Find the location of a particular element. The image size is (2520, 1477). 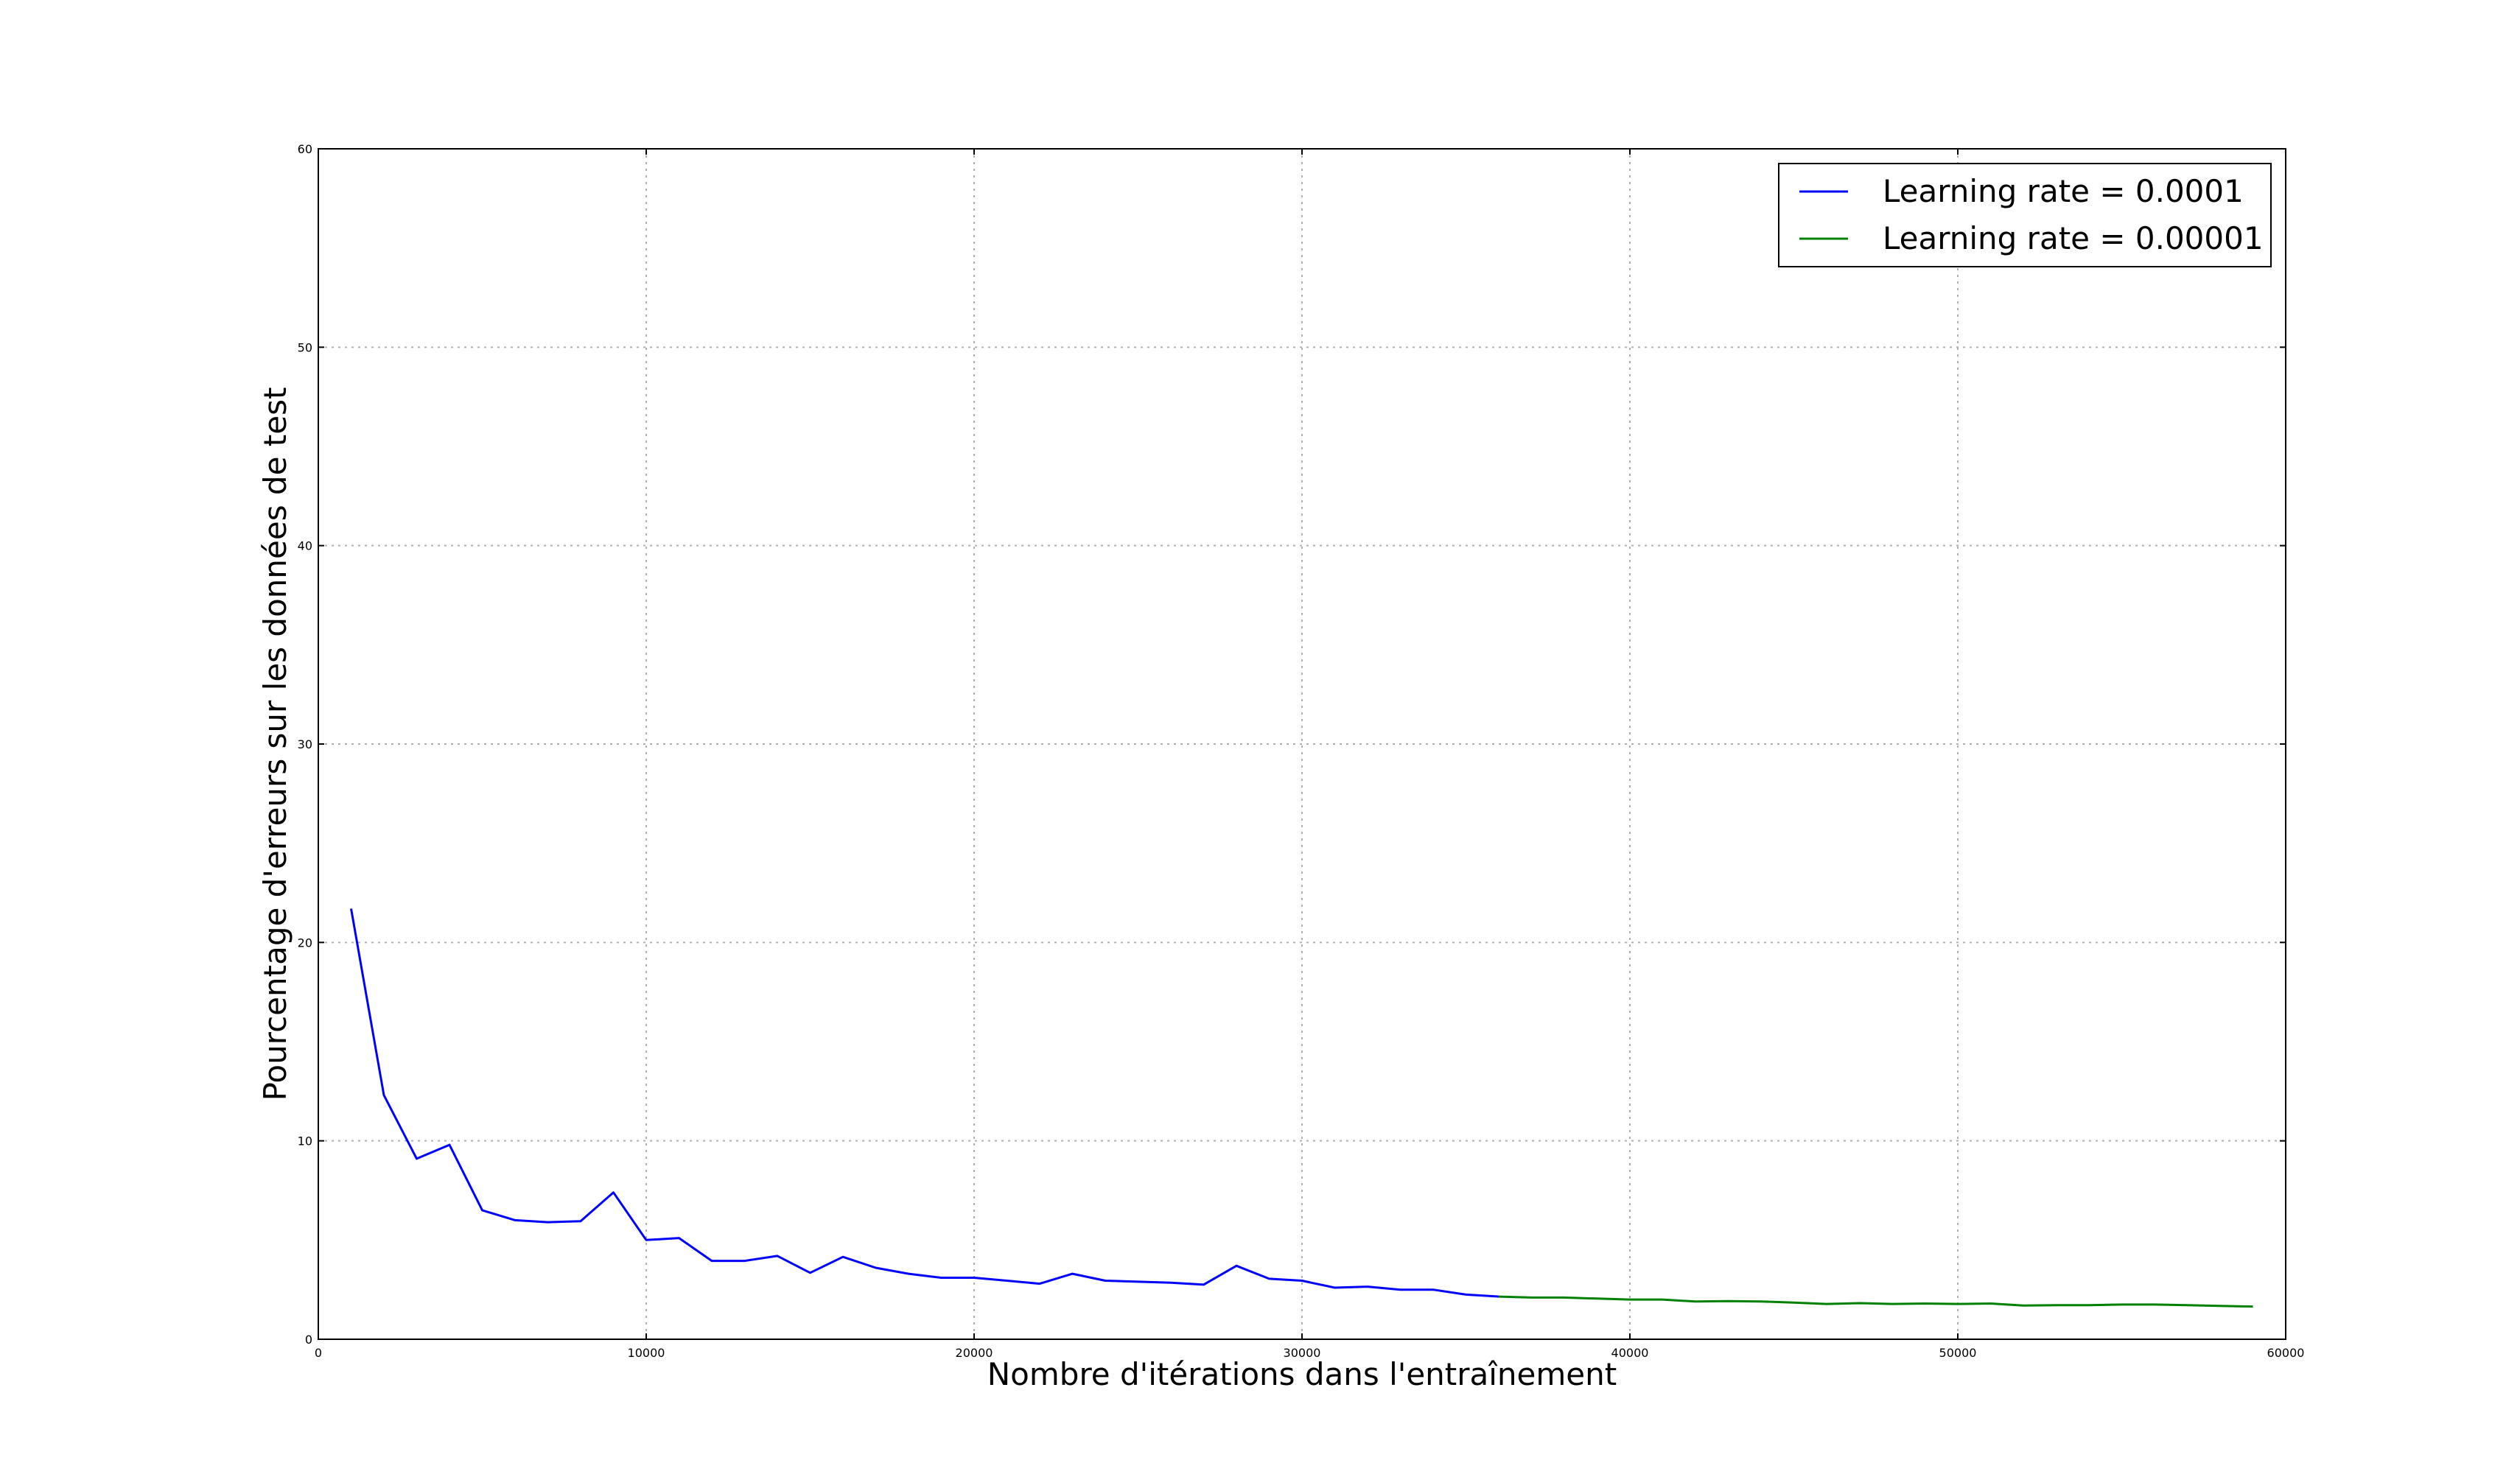

y-tick-label: 40 is located at coordinates (305, 546).